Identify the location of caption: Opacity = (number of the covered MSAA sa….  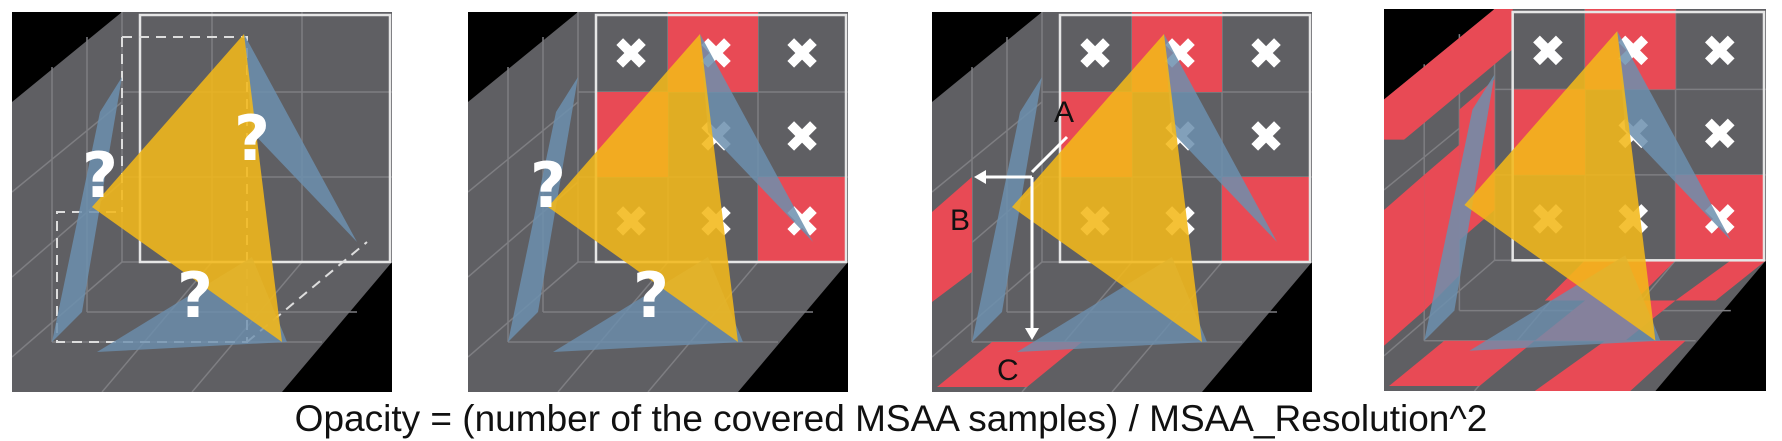
(891, 418).